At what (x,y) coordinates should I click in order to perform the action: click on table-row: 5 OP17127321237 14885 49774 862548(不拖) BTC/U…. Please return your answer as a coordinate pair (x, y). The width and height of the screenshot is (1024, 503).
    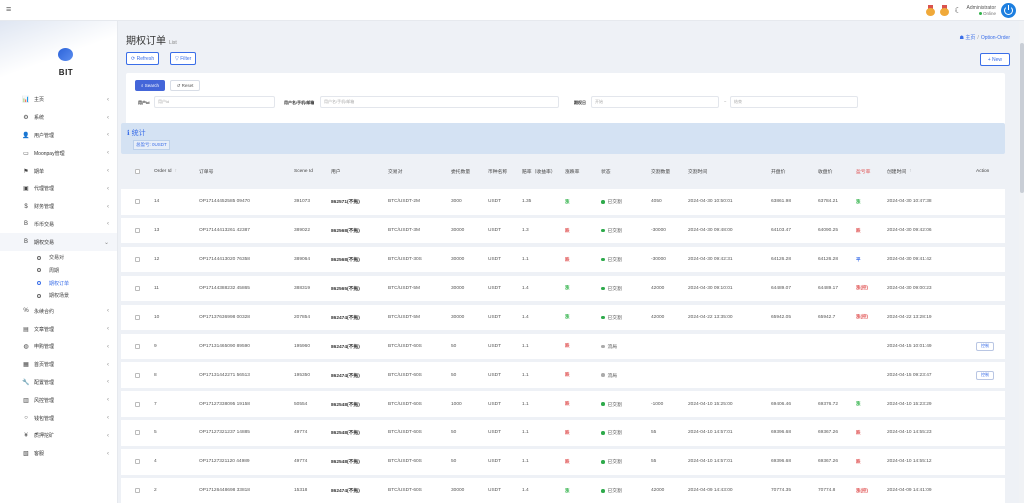
    Looking at the image, I should click on (563, 433).